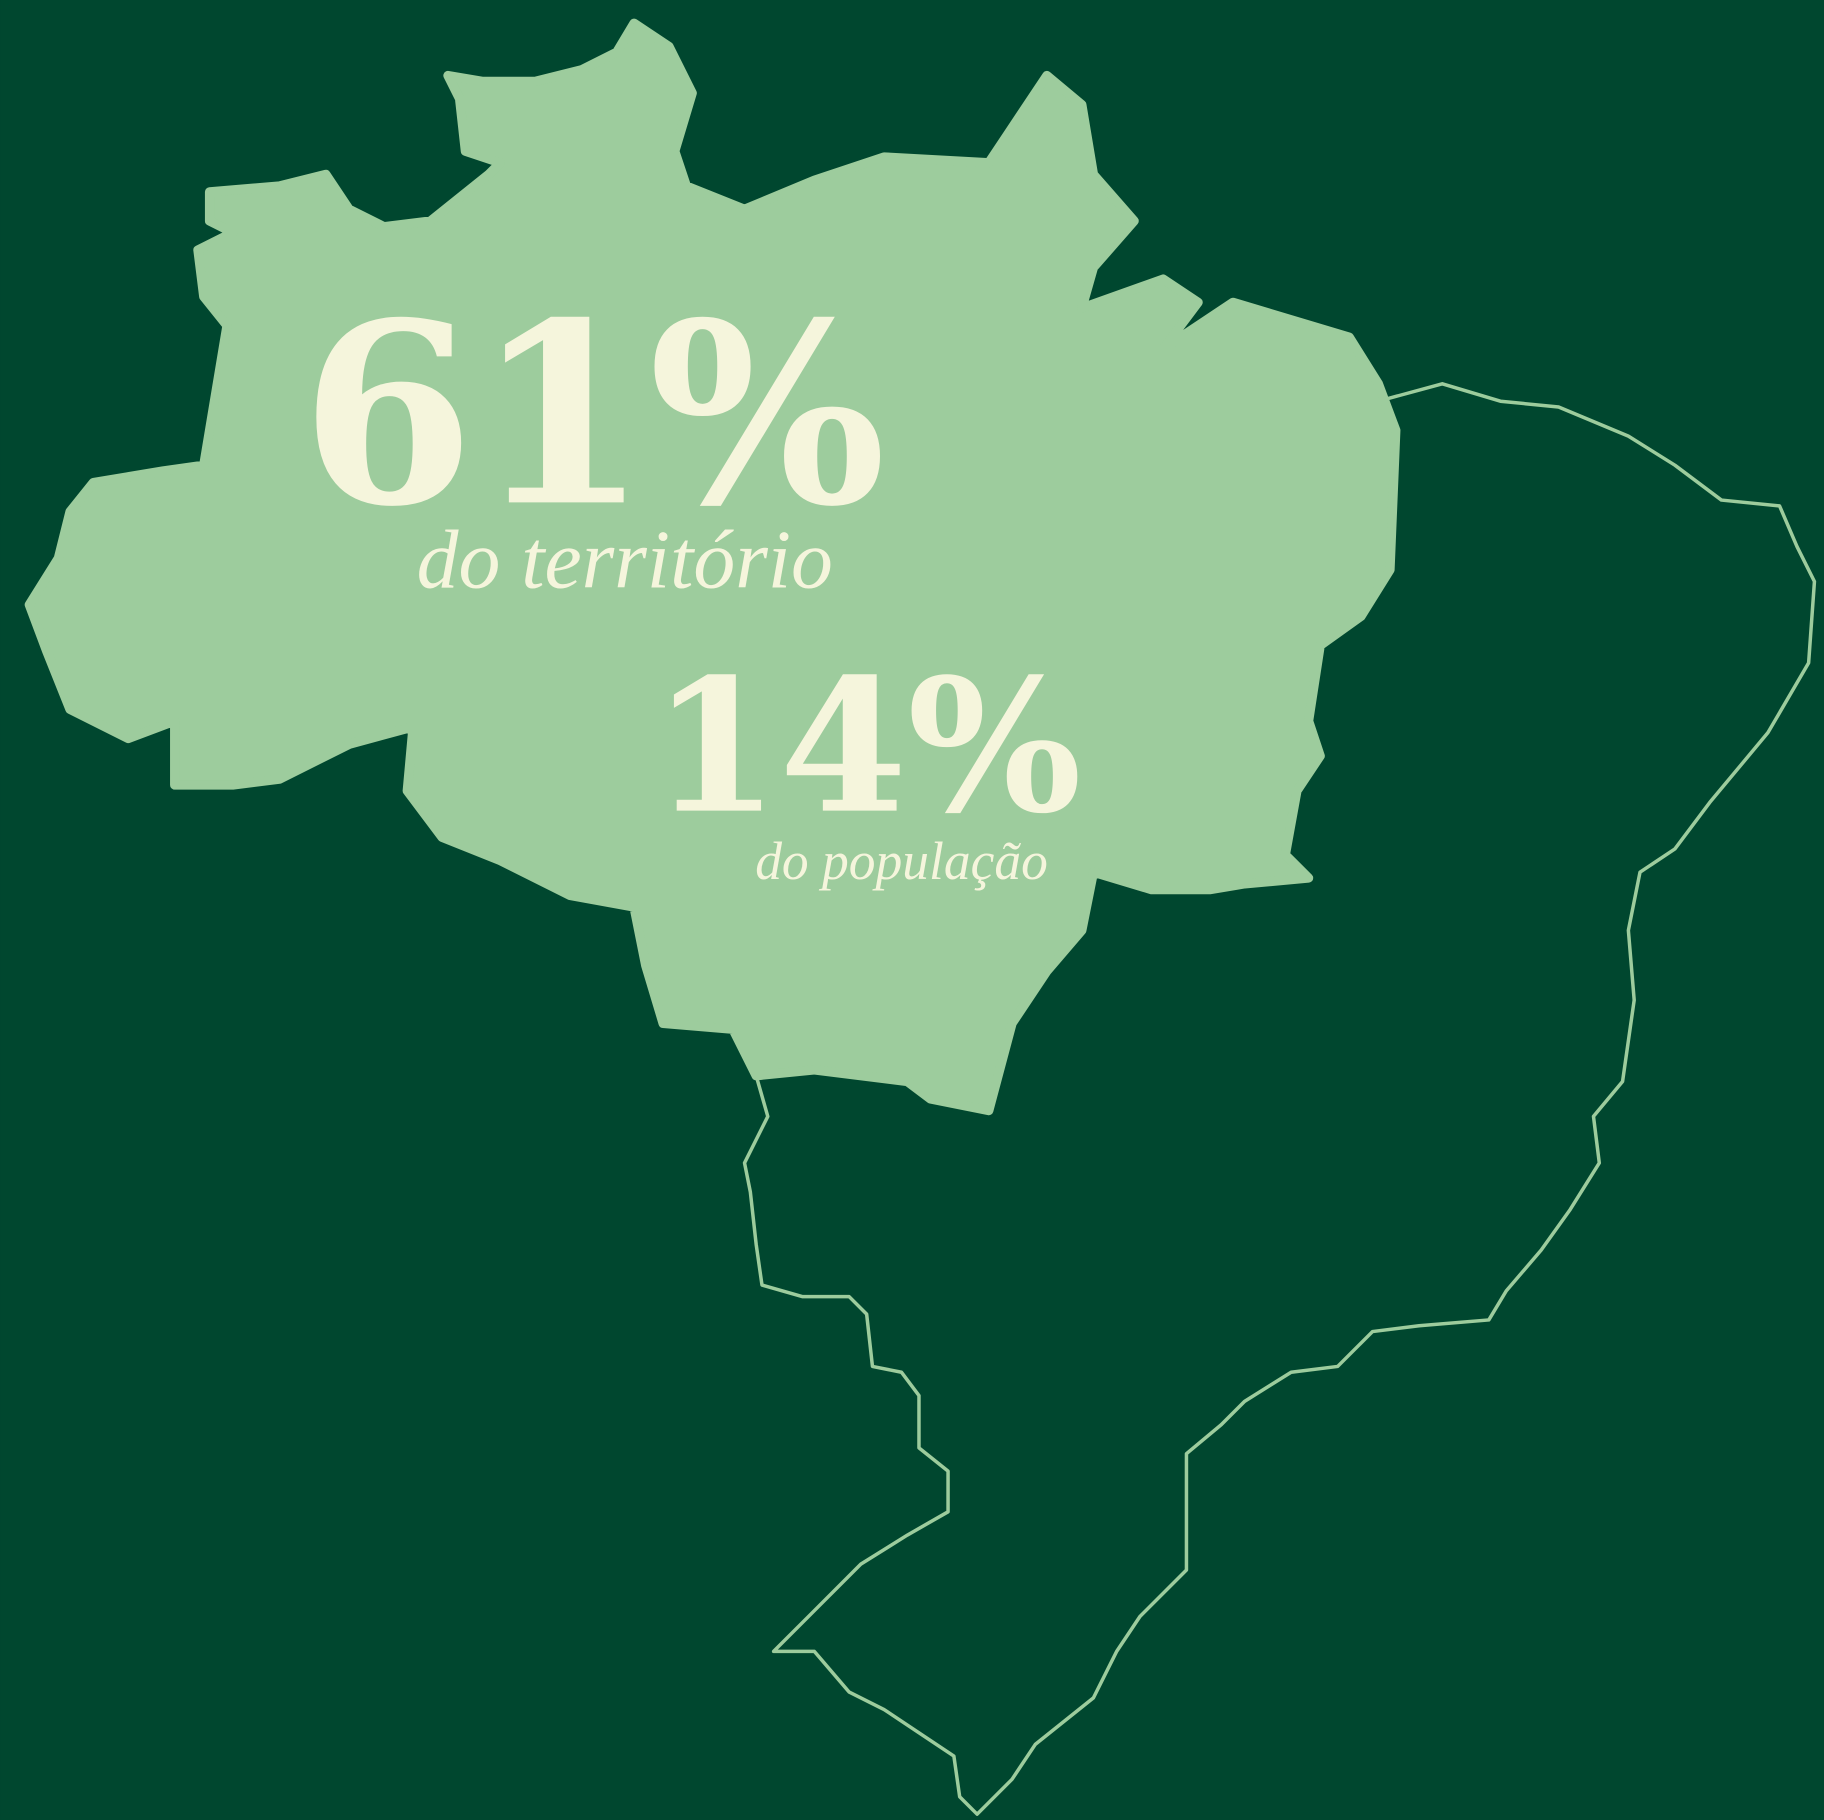  I want to click on stat-value: 61%, so click(594, 414).